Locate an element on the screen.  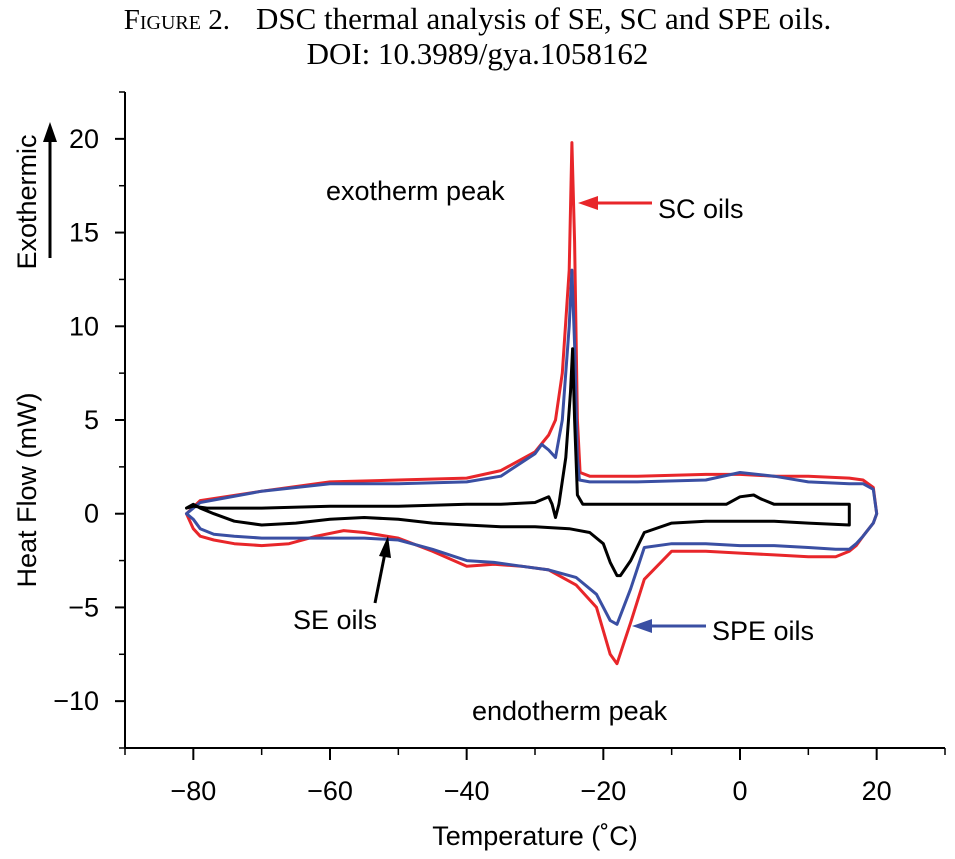
y-tick-label: 5 is located at coordinates (91, 420).